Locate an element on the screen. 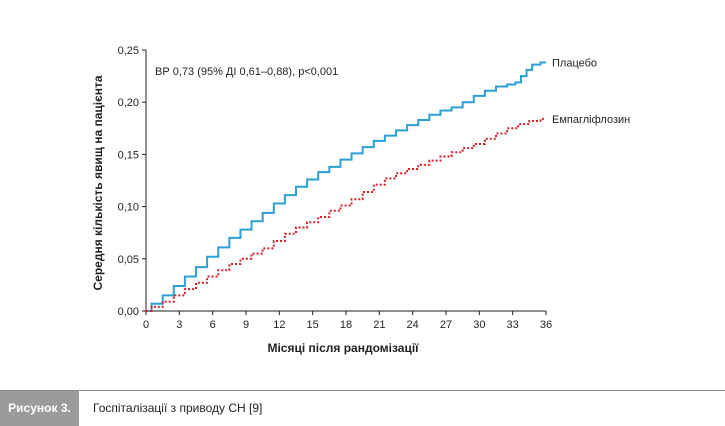  x-tick-label: 3 is located at coordinates (179, 325).